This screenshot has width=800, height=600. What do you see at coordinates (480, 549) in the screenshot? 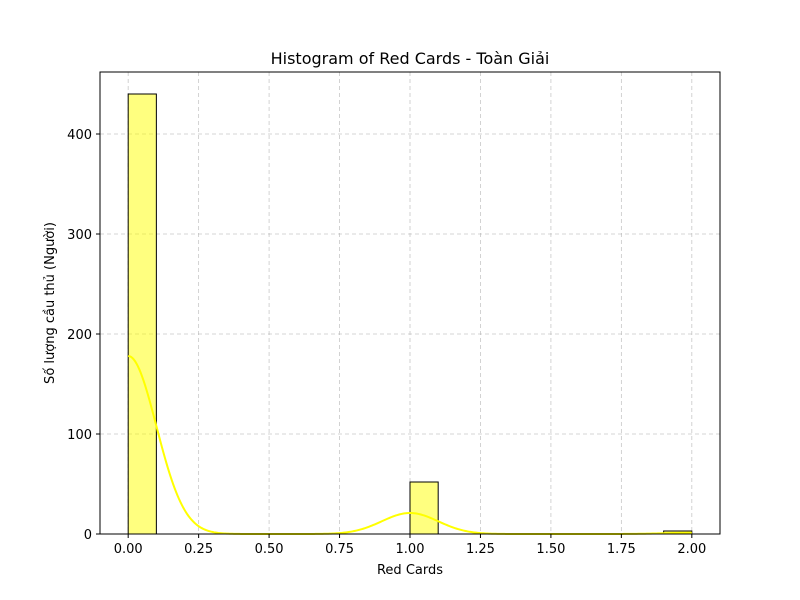
I see `x-tick-label: 1.25` at bounding box center [480, 549].